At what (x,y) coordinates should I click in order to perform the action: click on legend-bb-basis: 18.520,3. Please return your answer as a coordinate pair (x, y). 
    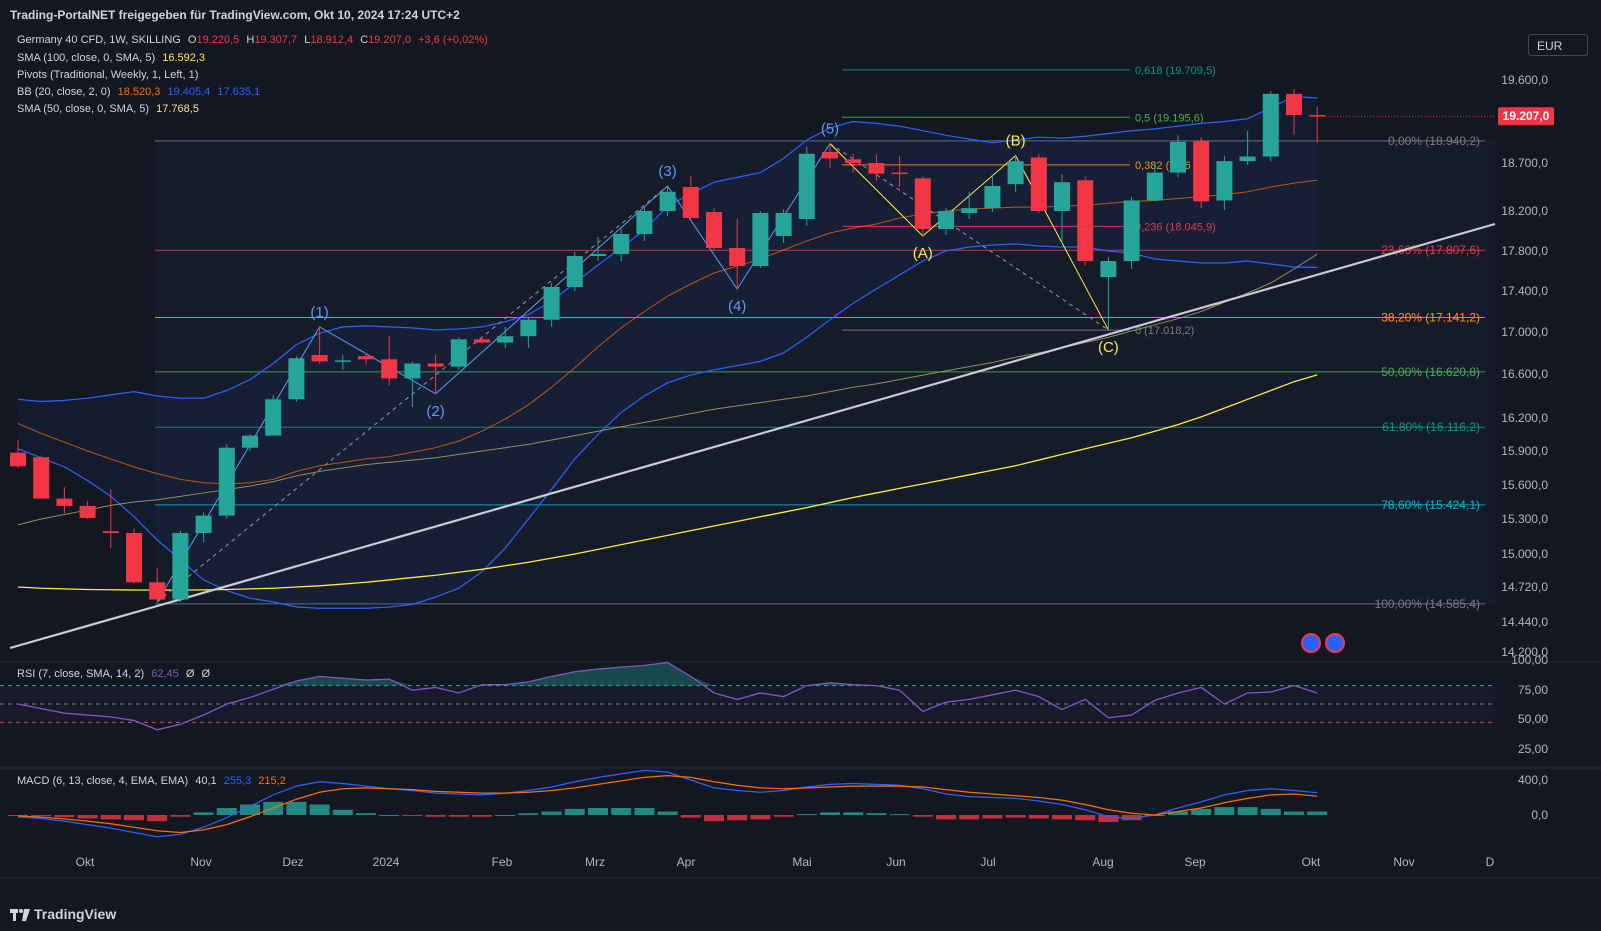
    Looking at the image, I should click on (139, 92).